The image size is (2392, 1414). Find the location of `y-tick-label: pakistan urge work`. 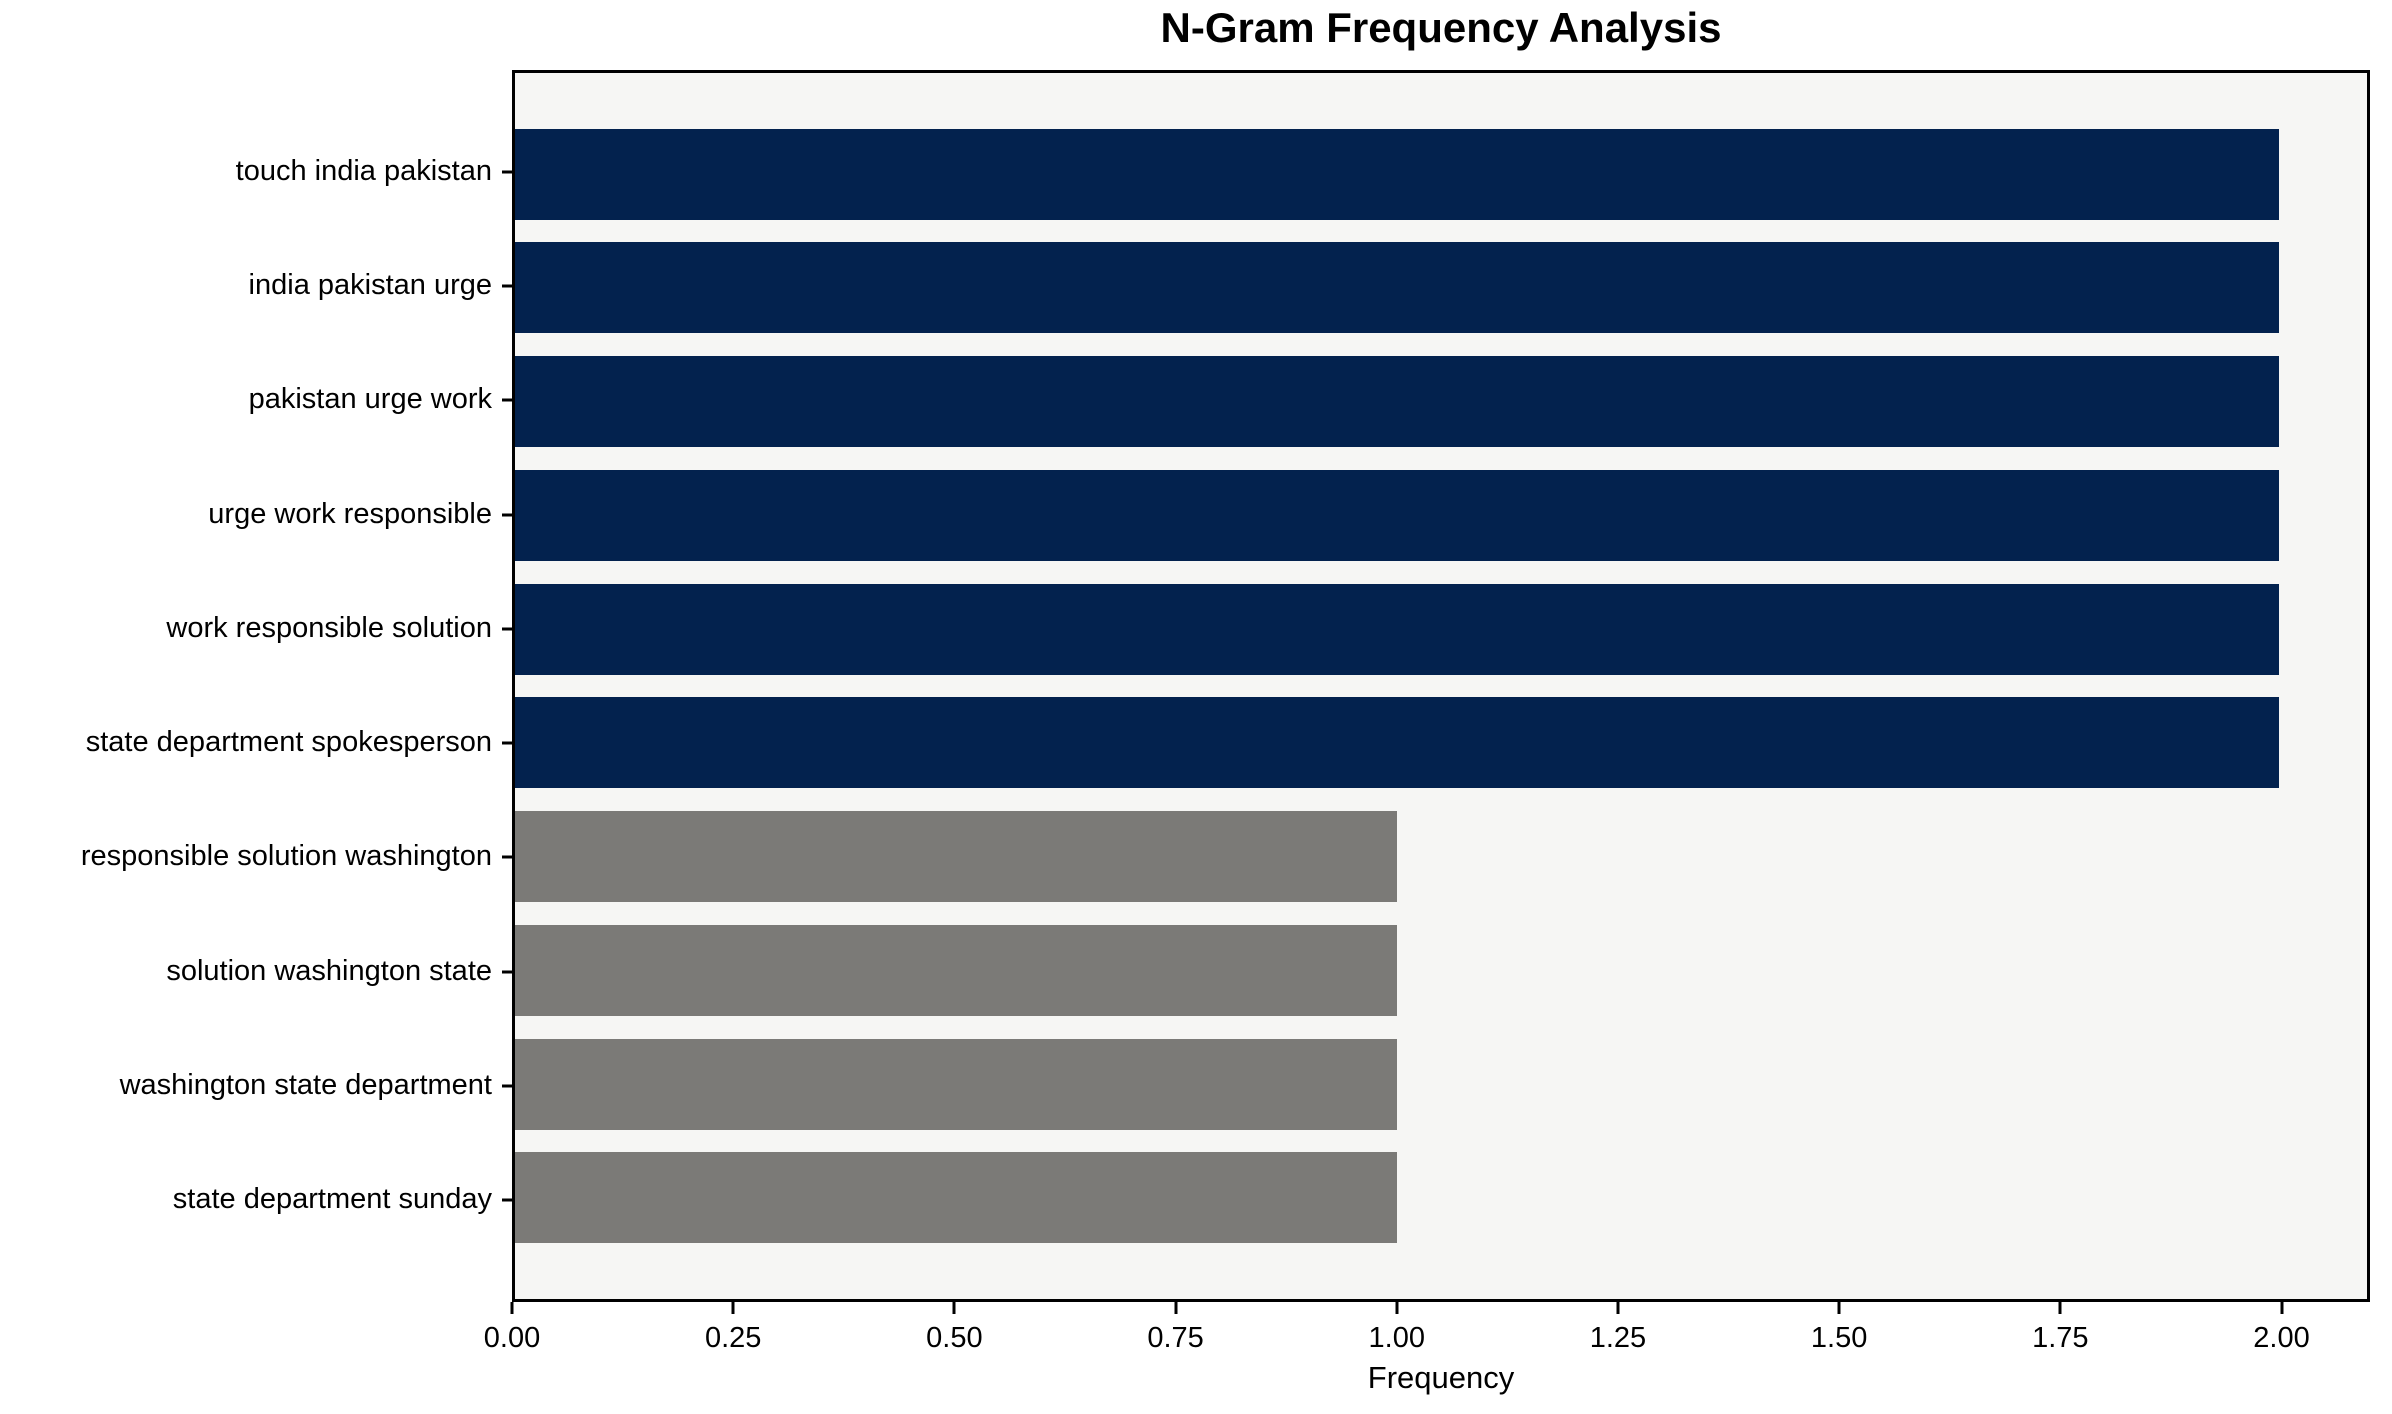

y-tick-label: pakistan urge work is located at coordinates (370, 399).